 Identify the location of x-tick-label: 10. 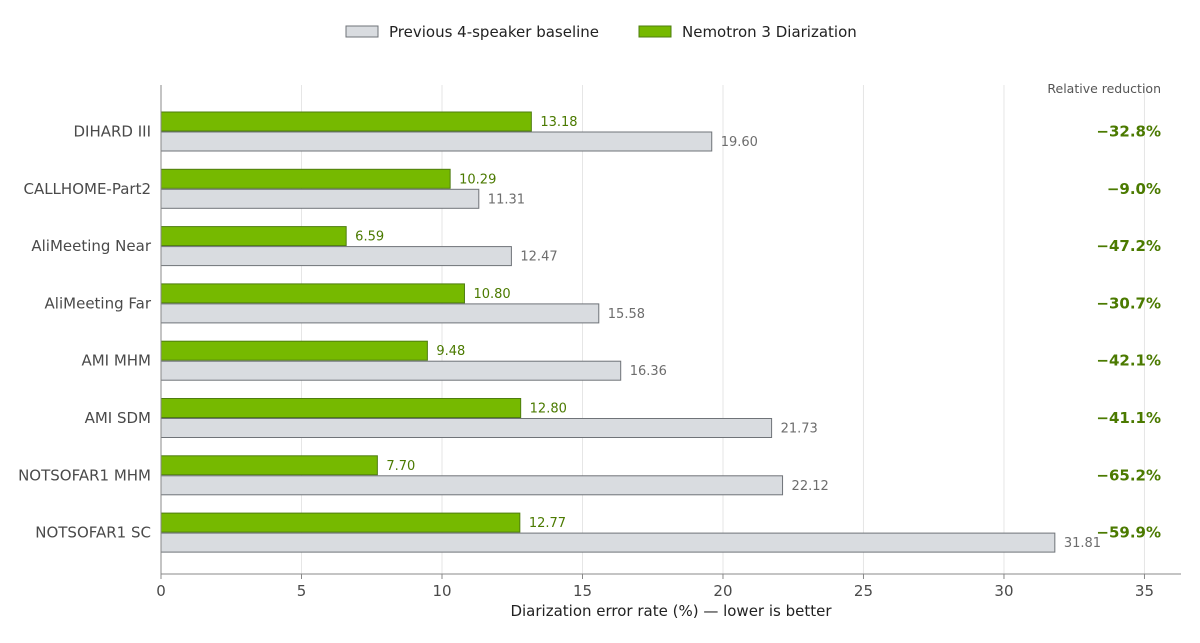
(441, 591).